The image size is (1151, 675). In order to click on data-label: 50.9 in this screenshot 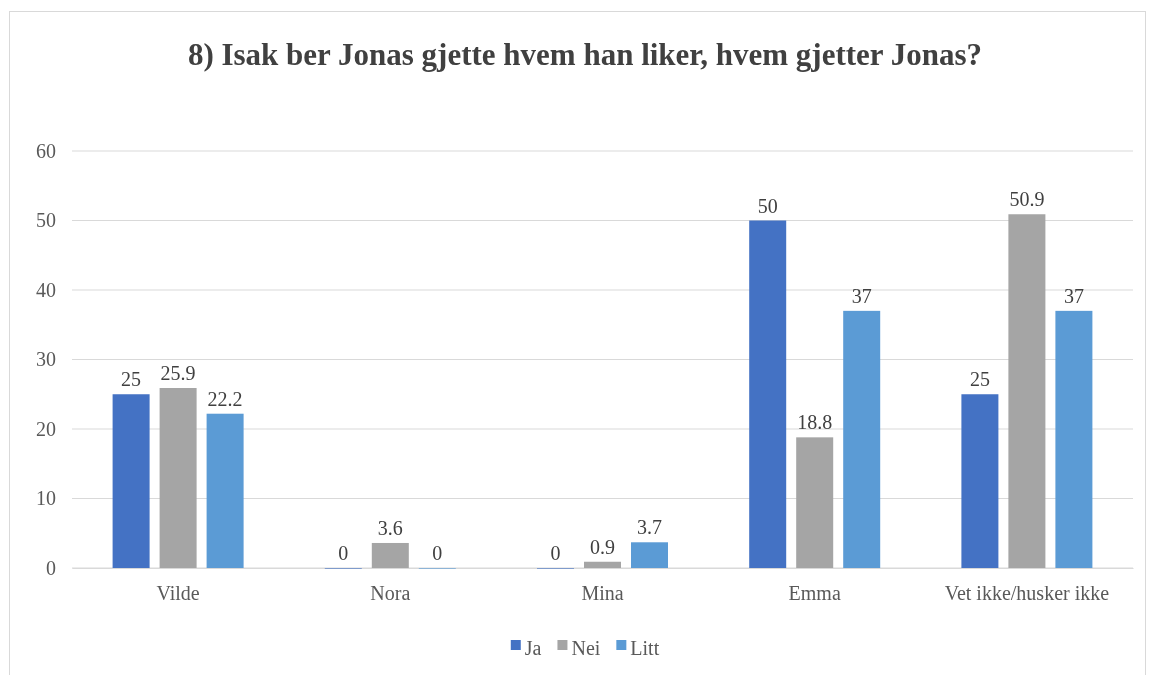, I will do `click(1027, 199)`.